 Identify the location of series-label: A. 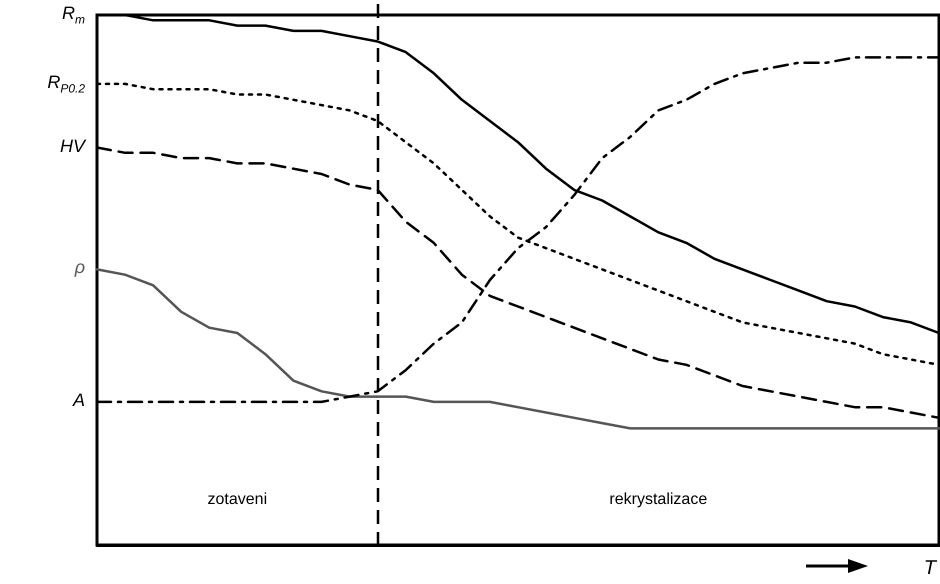
(78, 400).